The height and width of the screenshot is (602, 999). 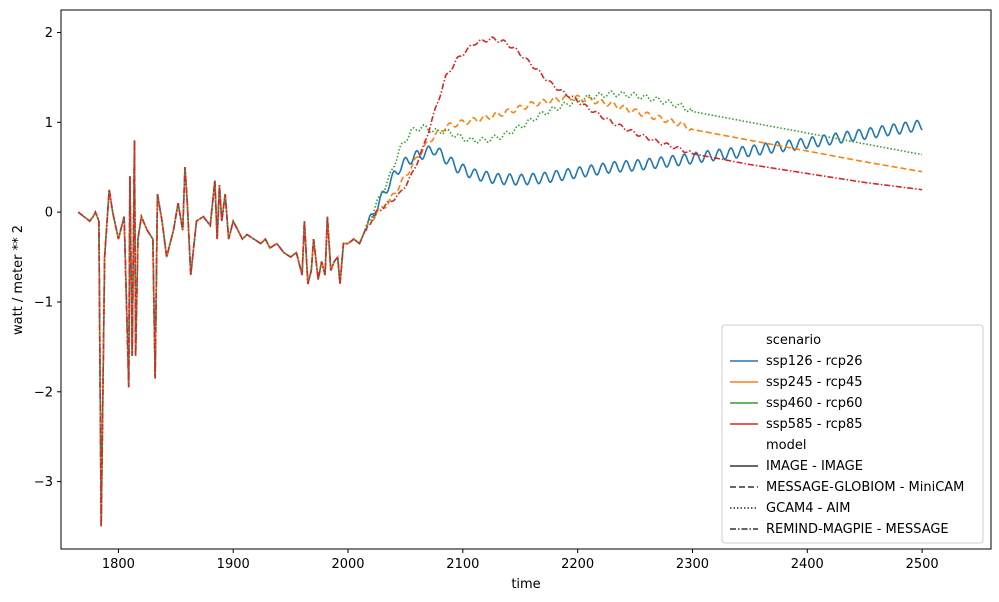 What do you see at coordinates (814, 466) in the screenshot?
I see `legend-entry-image: IMAGE - IMAGE` at bounding box center [814, 466].